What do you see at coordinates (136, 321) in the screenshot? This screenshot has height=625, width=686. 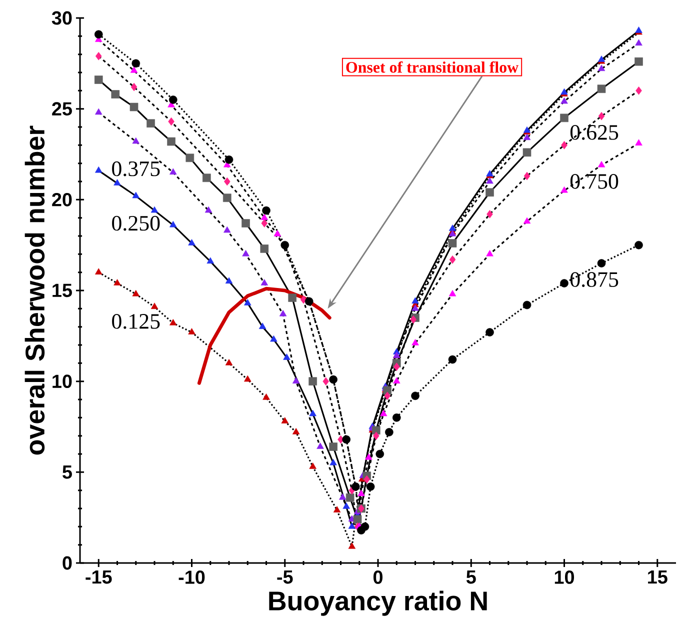 I see `series-label: 0.125` at bounding box center [136, 321].